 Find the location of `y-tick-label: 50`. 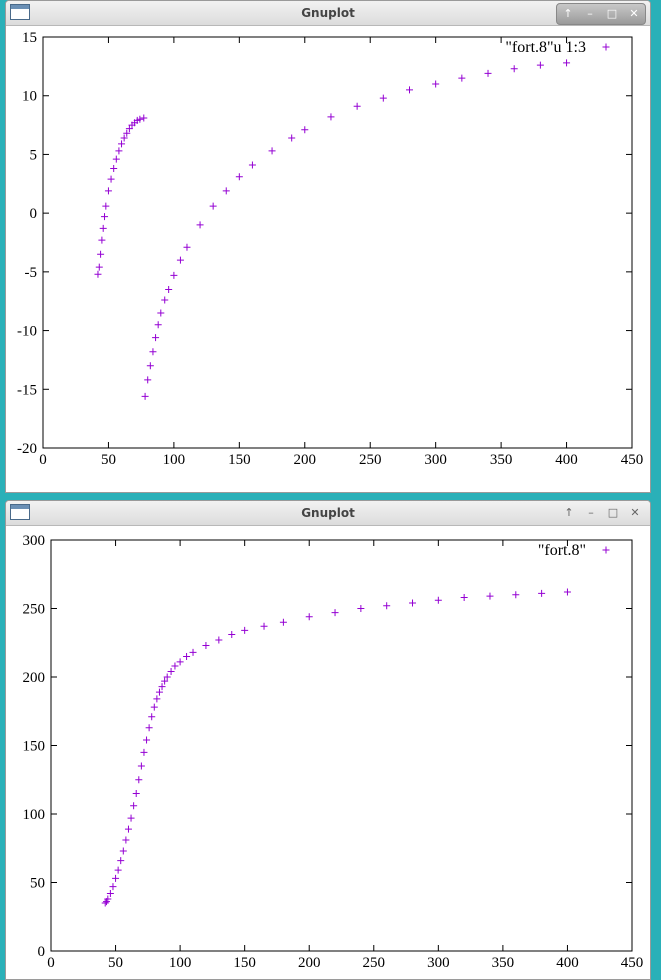

y-tick-label: 50 is located at coordinates (37, 884).